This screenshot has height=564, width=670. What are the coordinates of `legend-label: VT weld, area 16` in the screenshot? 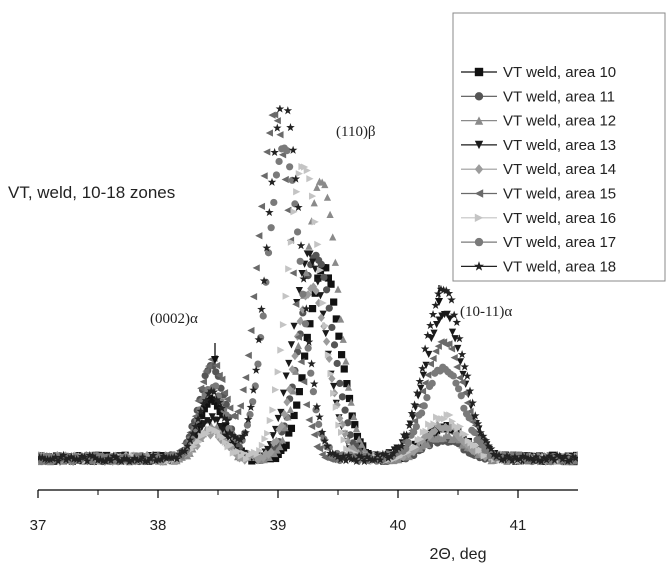 It's located at (559, 218).